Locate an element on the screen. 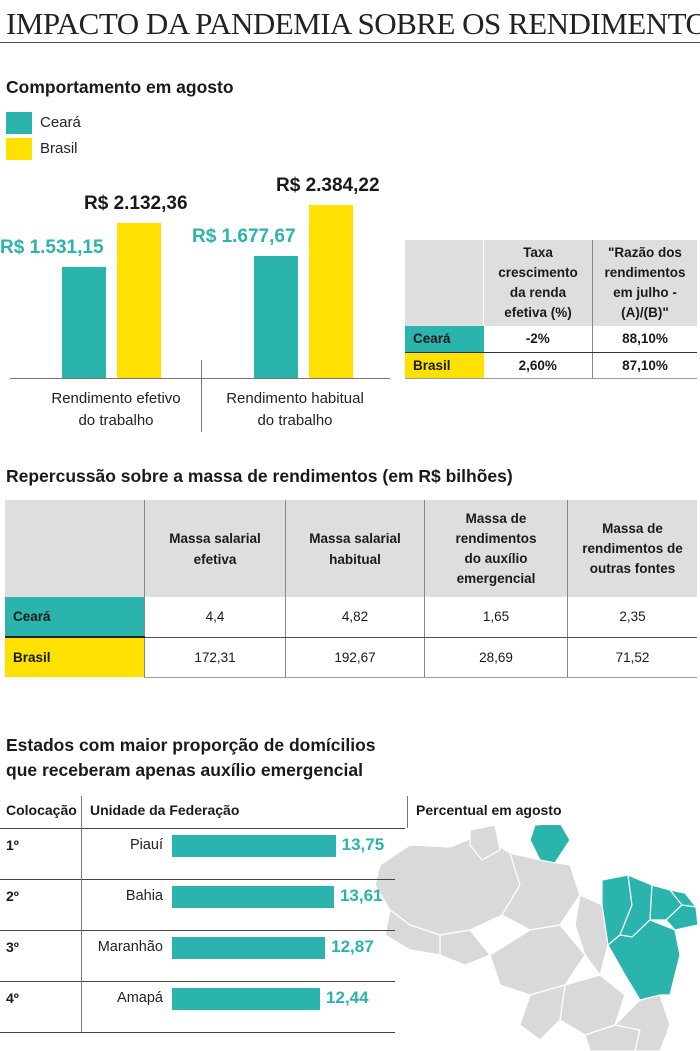  table-row: Ceará -2% 88,10% is located at coordinates (551, 339).